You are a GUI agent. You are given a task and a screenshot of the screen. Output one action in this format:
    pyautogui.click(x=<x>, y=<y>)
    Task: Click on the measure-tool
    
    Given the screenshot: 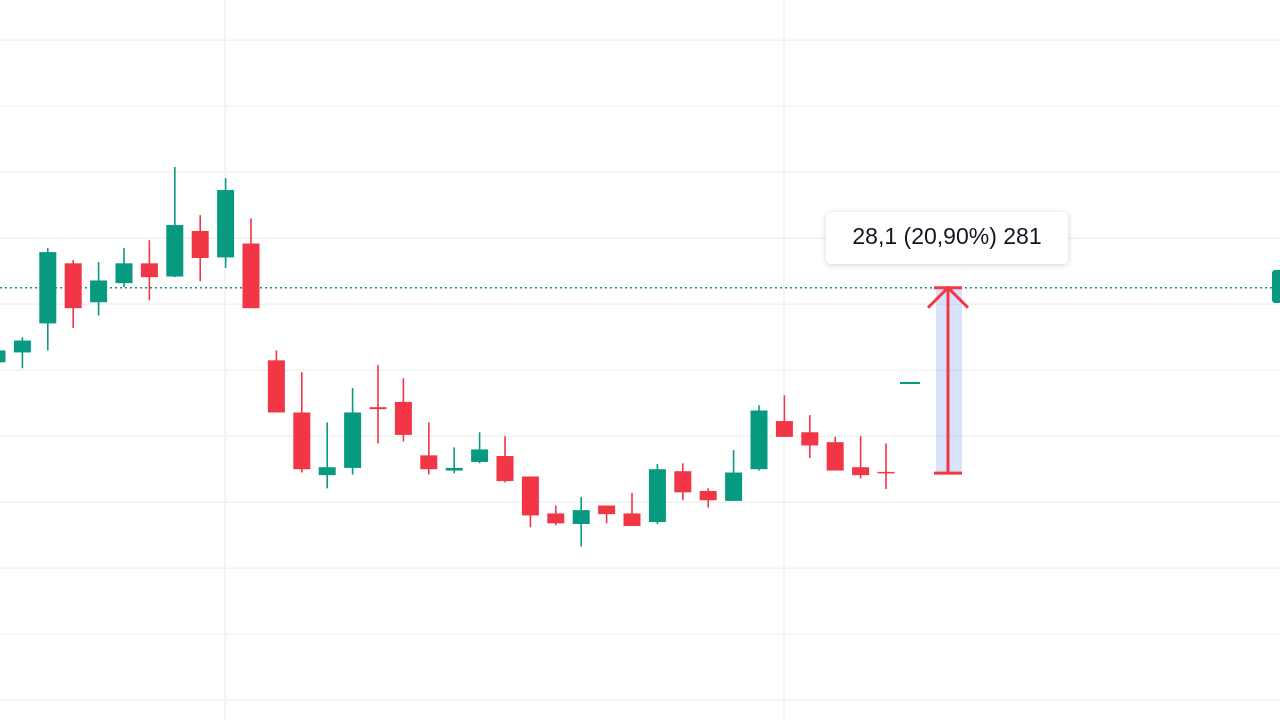 What is the action you would take?
    pyautogui.click(x=948, y=380)
    